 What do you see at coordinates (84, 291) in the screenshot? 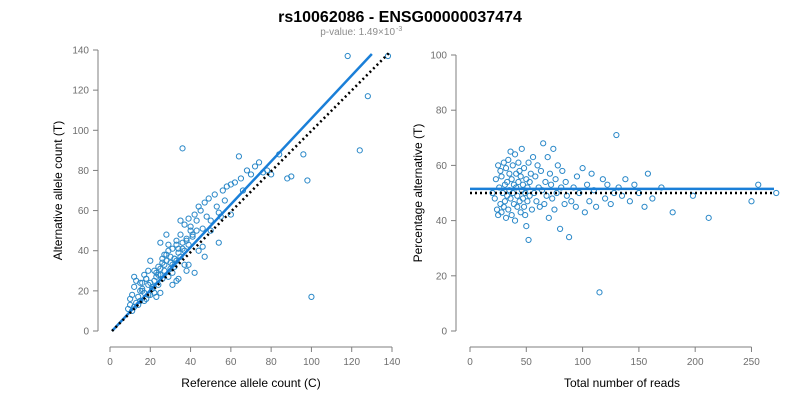
I see `allele-y-tick-label: 20` at bounding box center [84, 291].